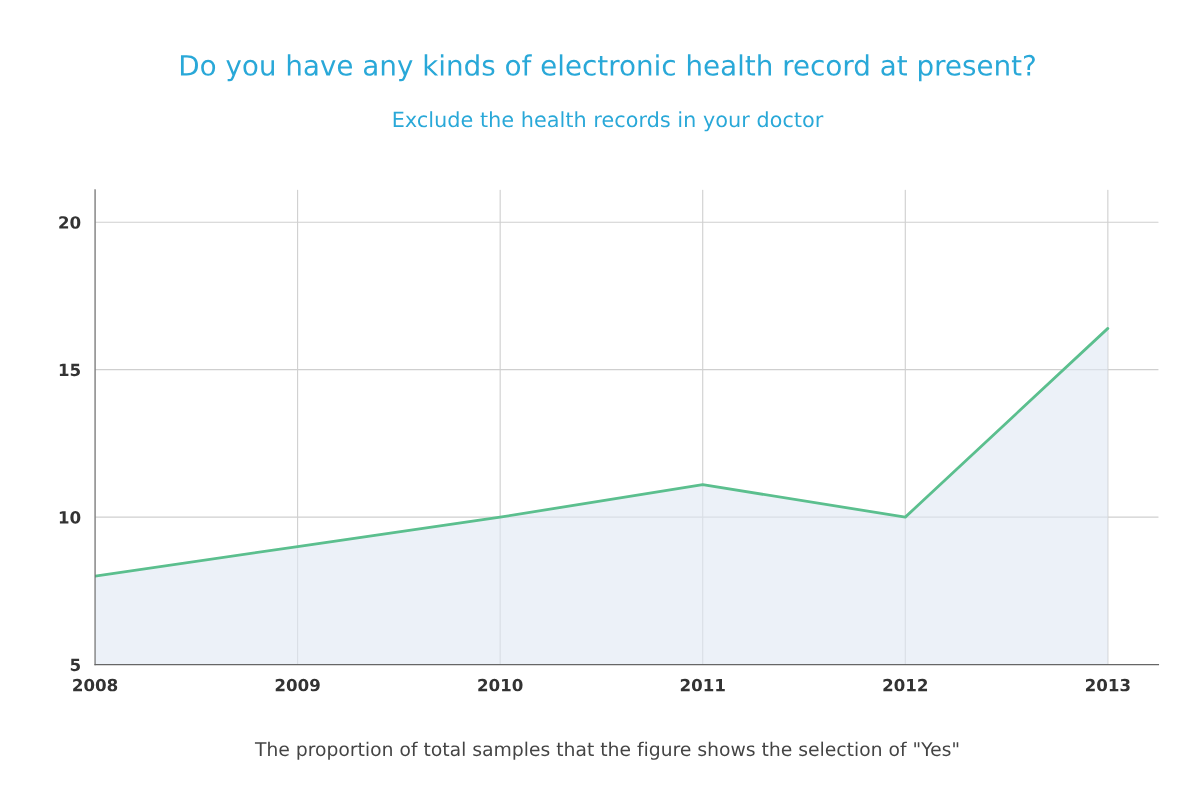 This screenshot has width=1203, height=794. Describe the element at coordinates (905, 685) in the screenshot. I see `x-tick-label: 2012` at that location.